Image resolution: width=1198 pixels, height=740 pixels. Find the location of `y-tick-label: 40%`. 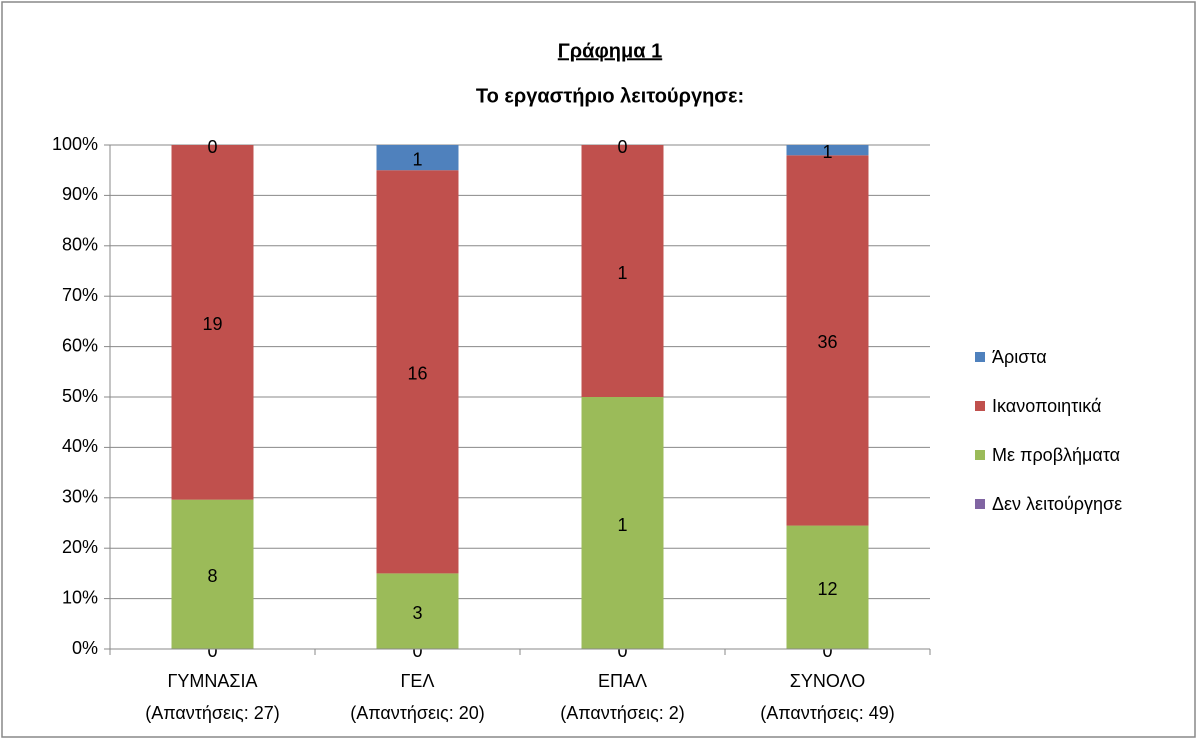

y-tick-label: 40% is located at coordinates (80, 446).